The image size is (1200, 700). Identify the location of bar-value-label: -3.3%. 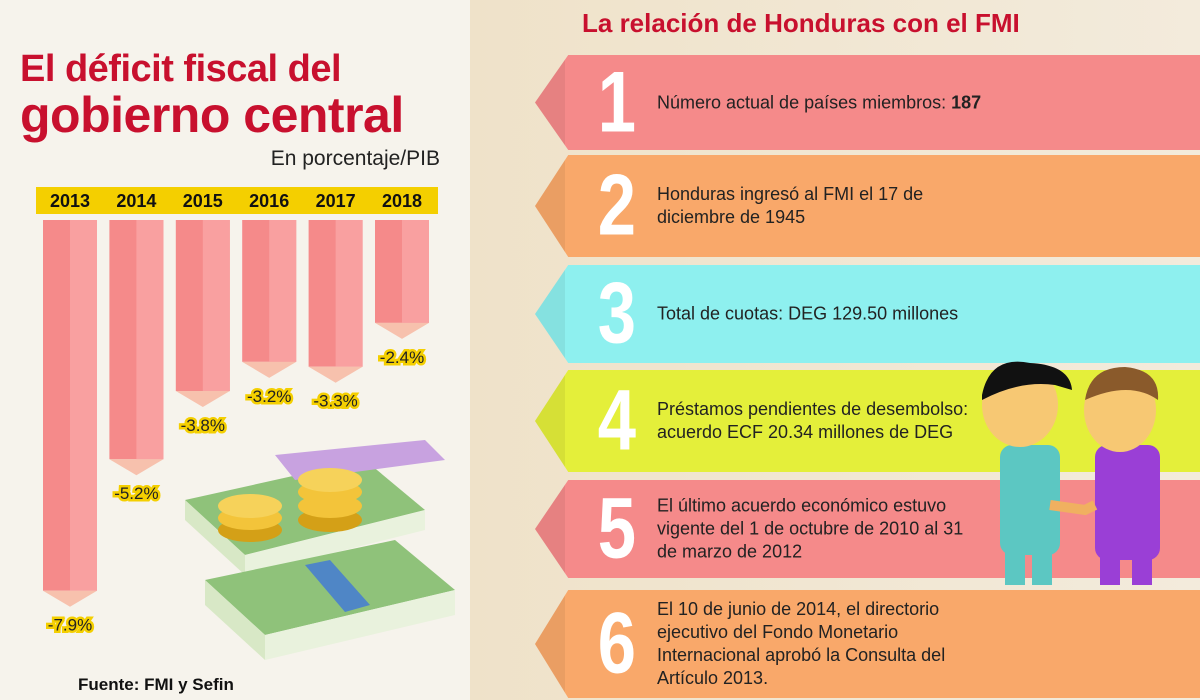
(335, 401).